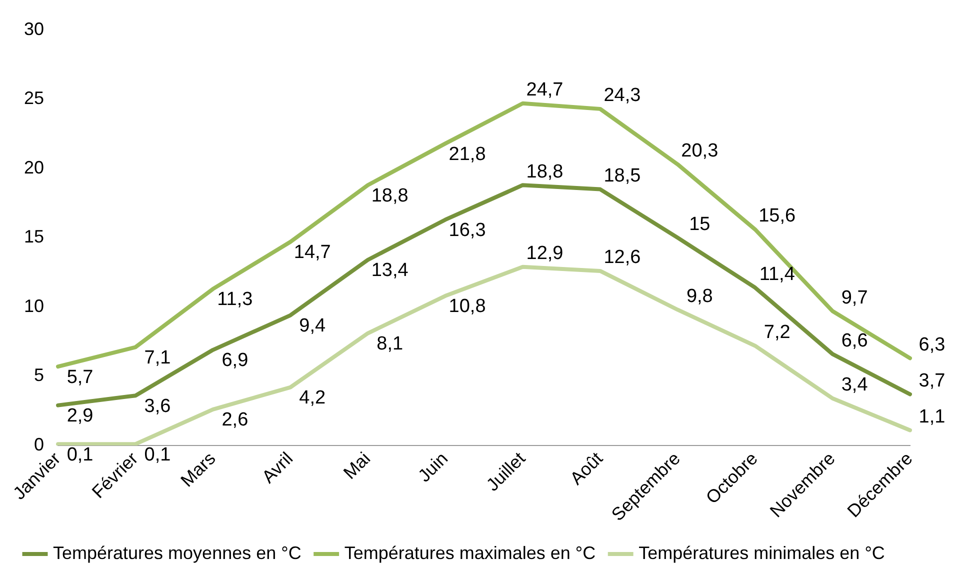  I want to click on data-label: 14,7, so click(312, 253).